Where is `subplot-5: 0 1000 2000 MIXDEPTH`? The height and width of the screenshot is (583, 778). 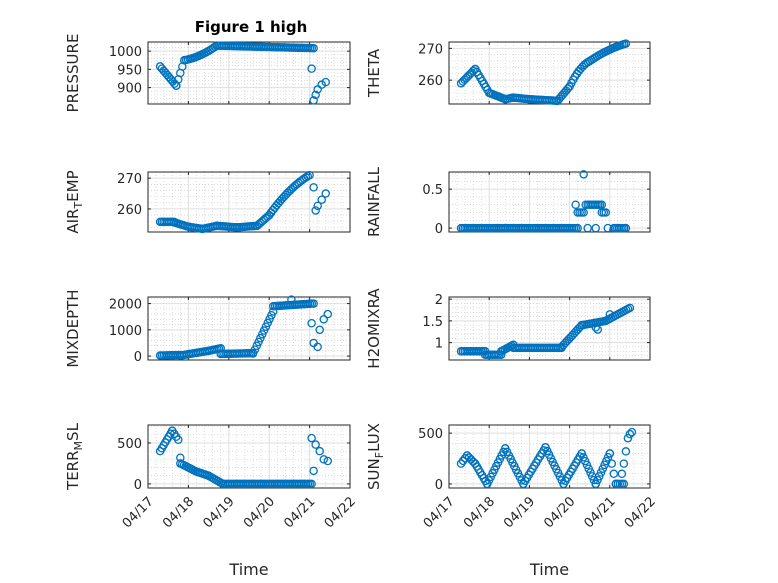
subplot-5: 0 1000 2000 MIXDEPTH is located at coordinates (207, 328).